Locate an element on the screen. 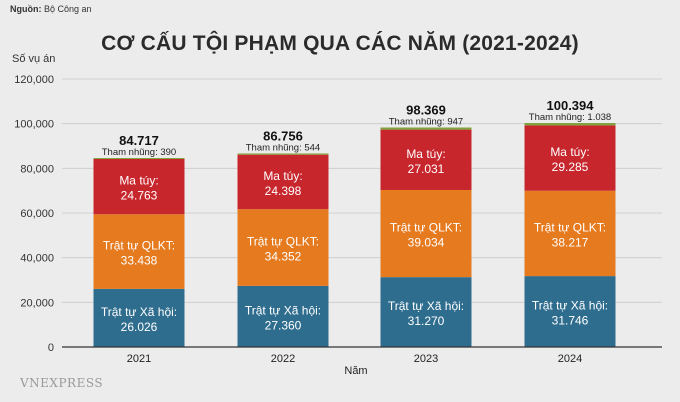  segment-value-label: 31.746 is located at coordinates (570, 321).